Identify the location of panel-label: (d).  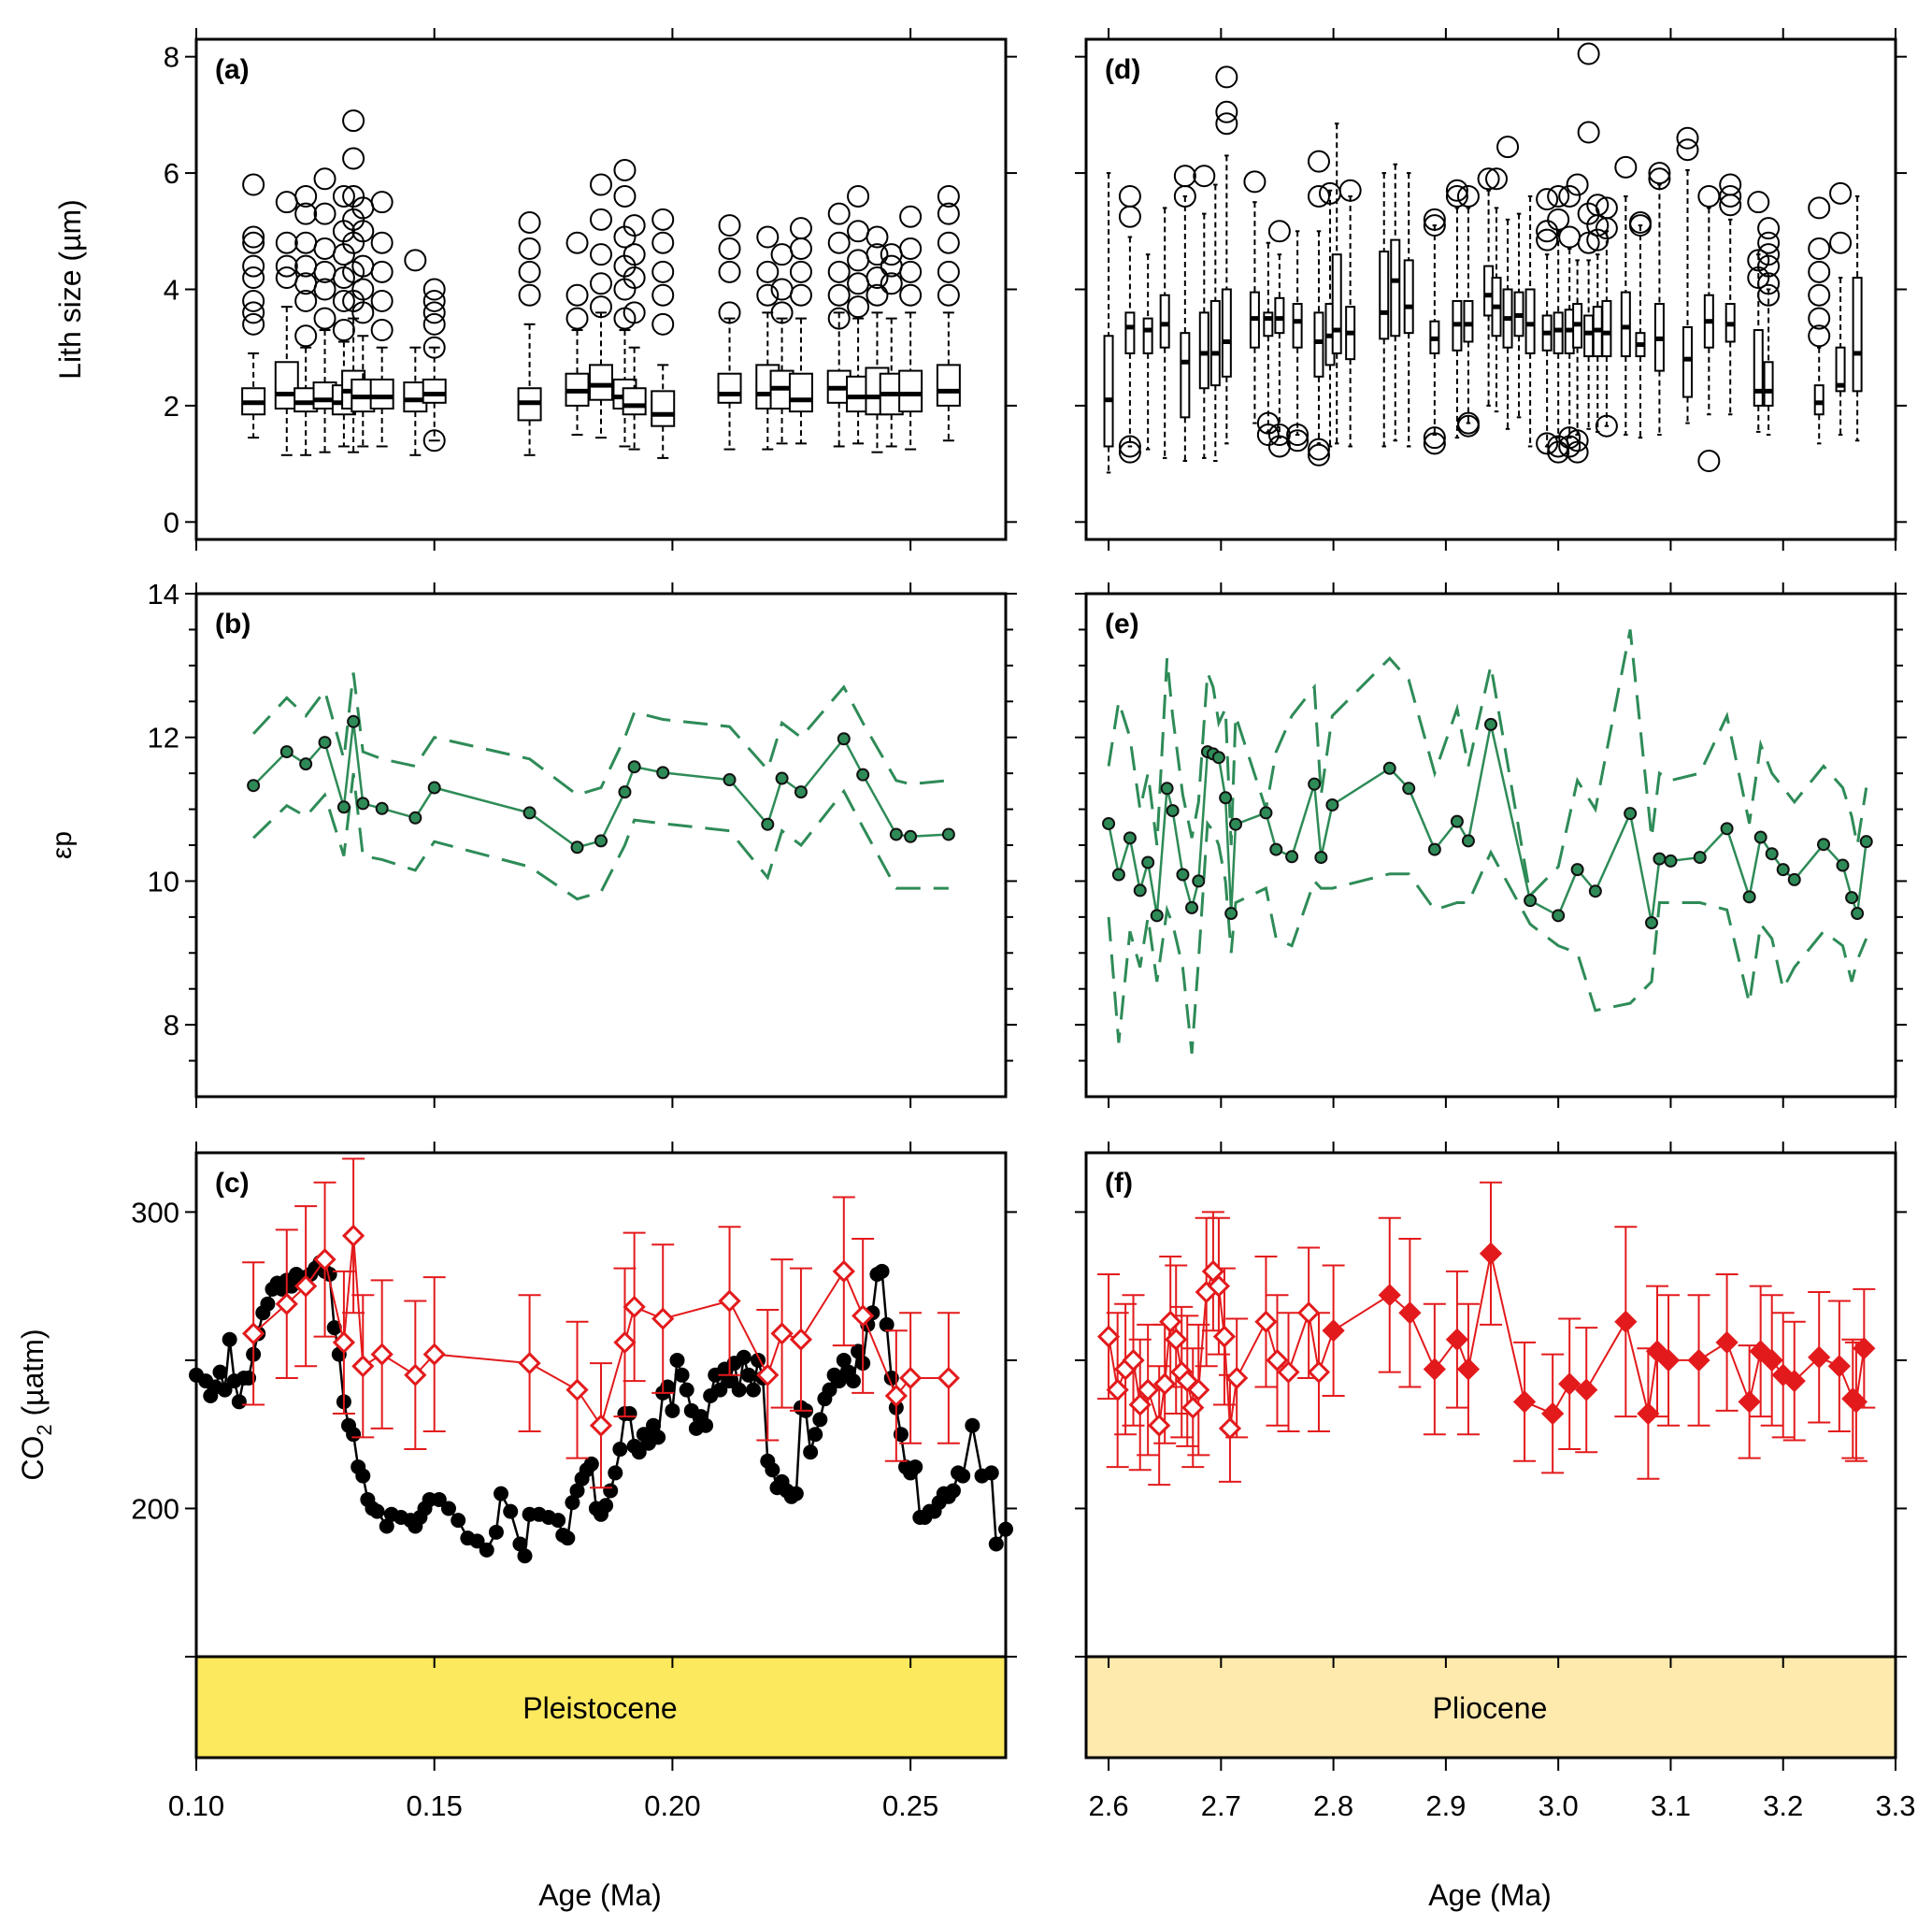
(1122, 70).